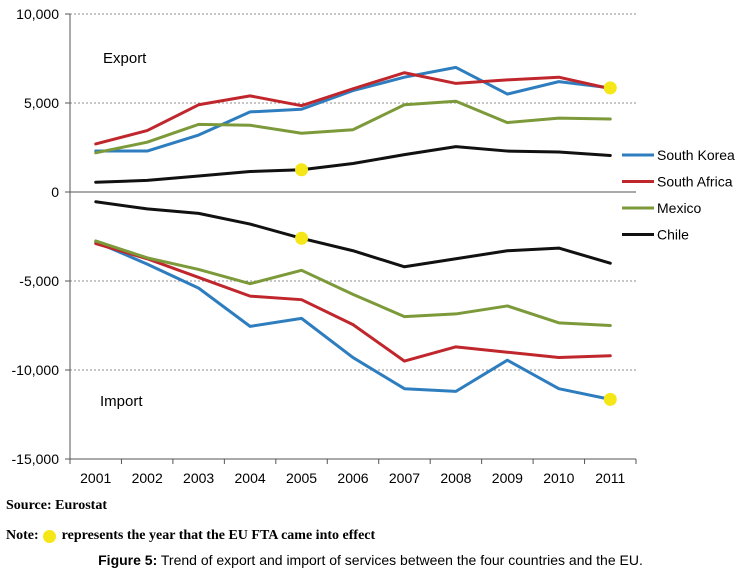 The width and height of the screenshot is (741, 574). I want to click on note-prefix: Note:, so click(22, 535).